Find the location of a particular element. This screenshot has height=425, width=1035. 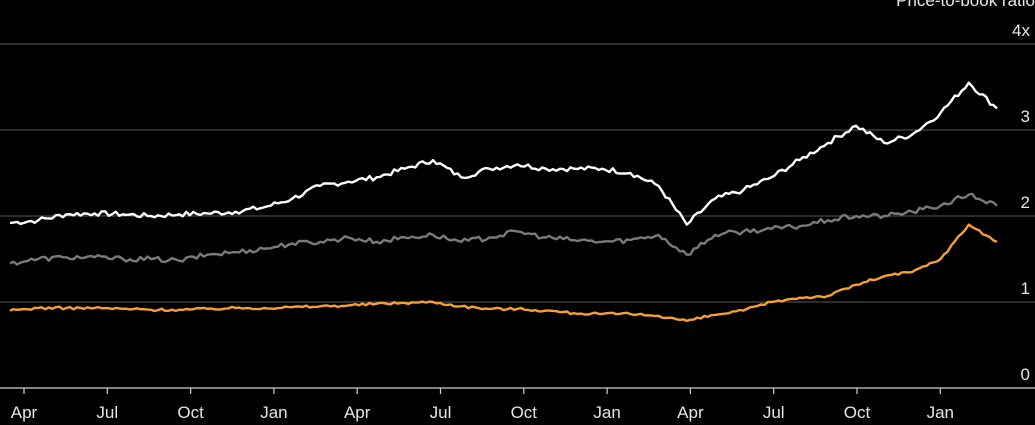

x-tick-label-1: Jul is located at coordinates (107, 412).